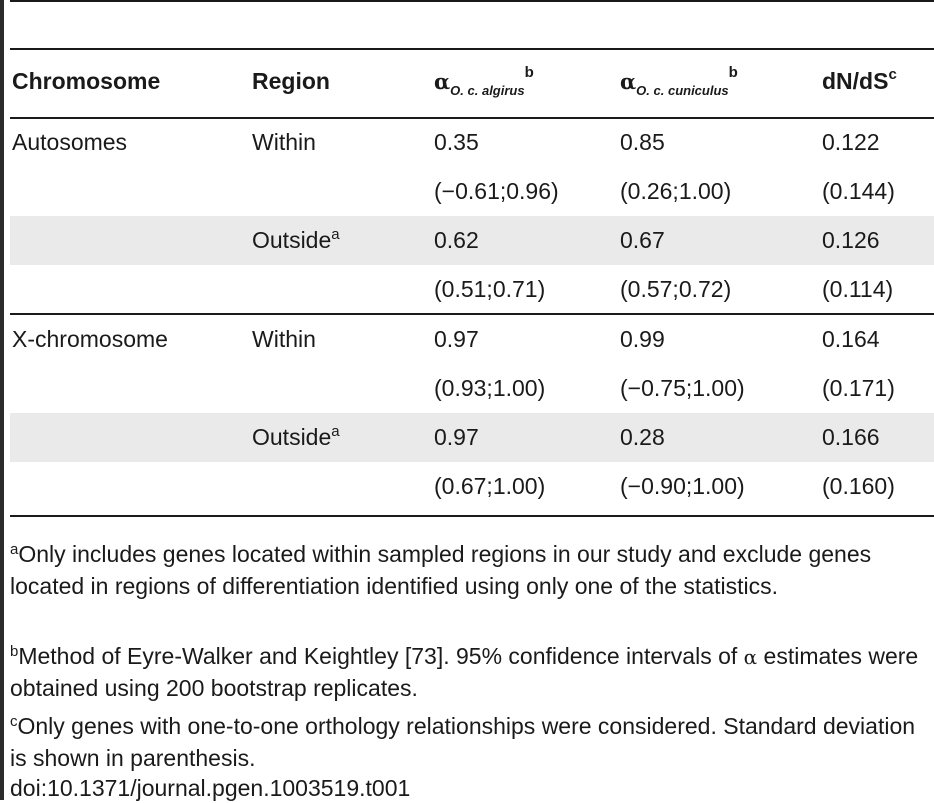  I want to click on cell-alpha-algirus-text: (0.51;0.71), so click(490, 289).